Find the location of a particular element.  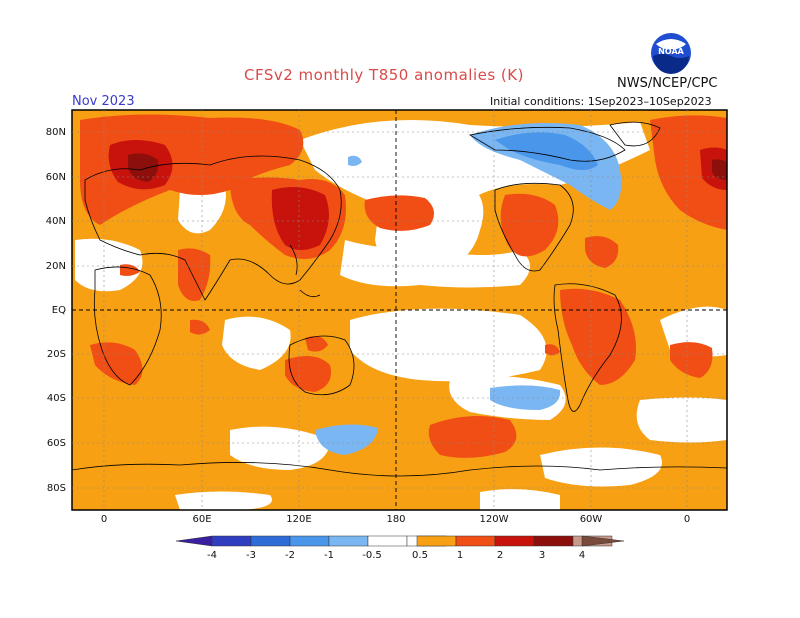

lat-label: 60S is located at coordinates (56, 443).